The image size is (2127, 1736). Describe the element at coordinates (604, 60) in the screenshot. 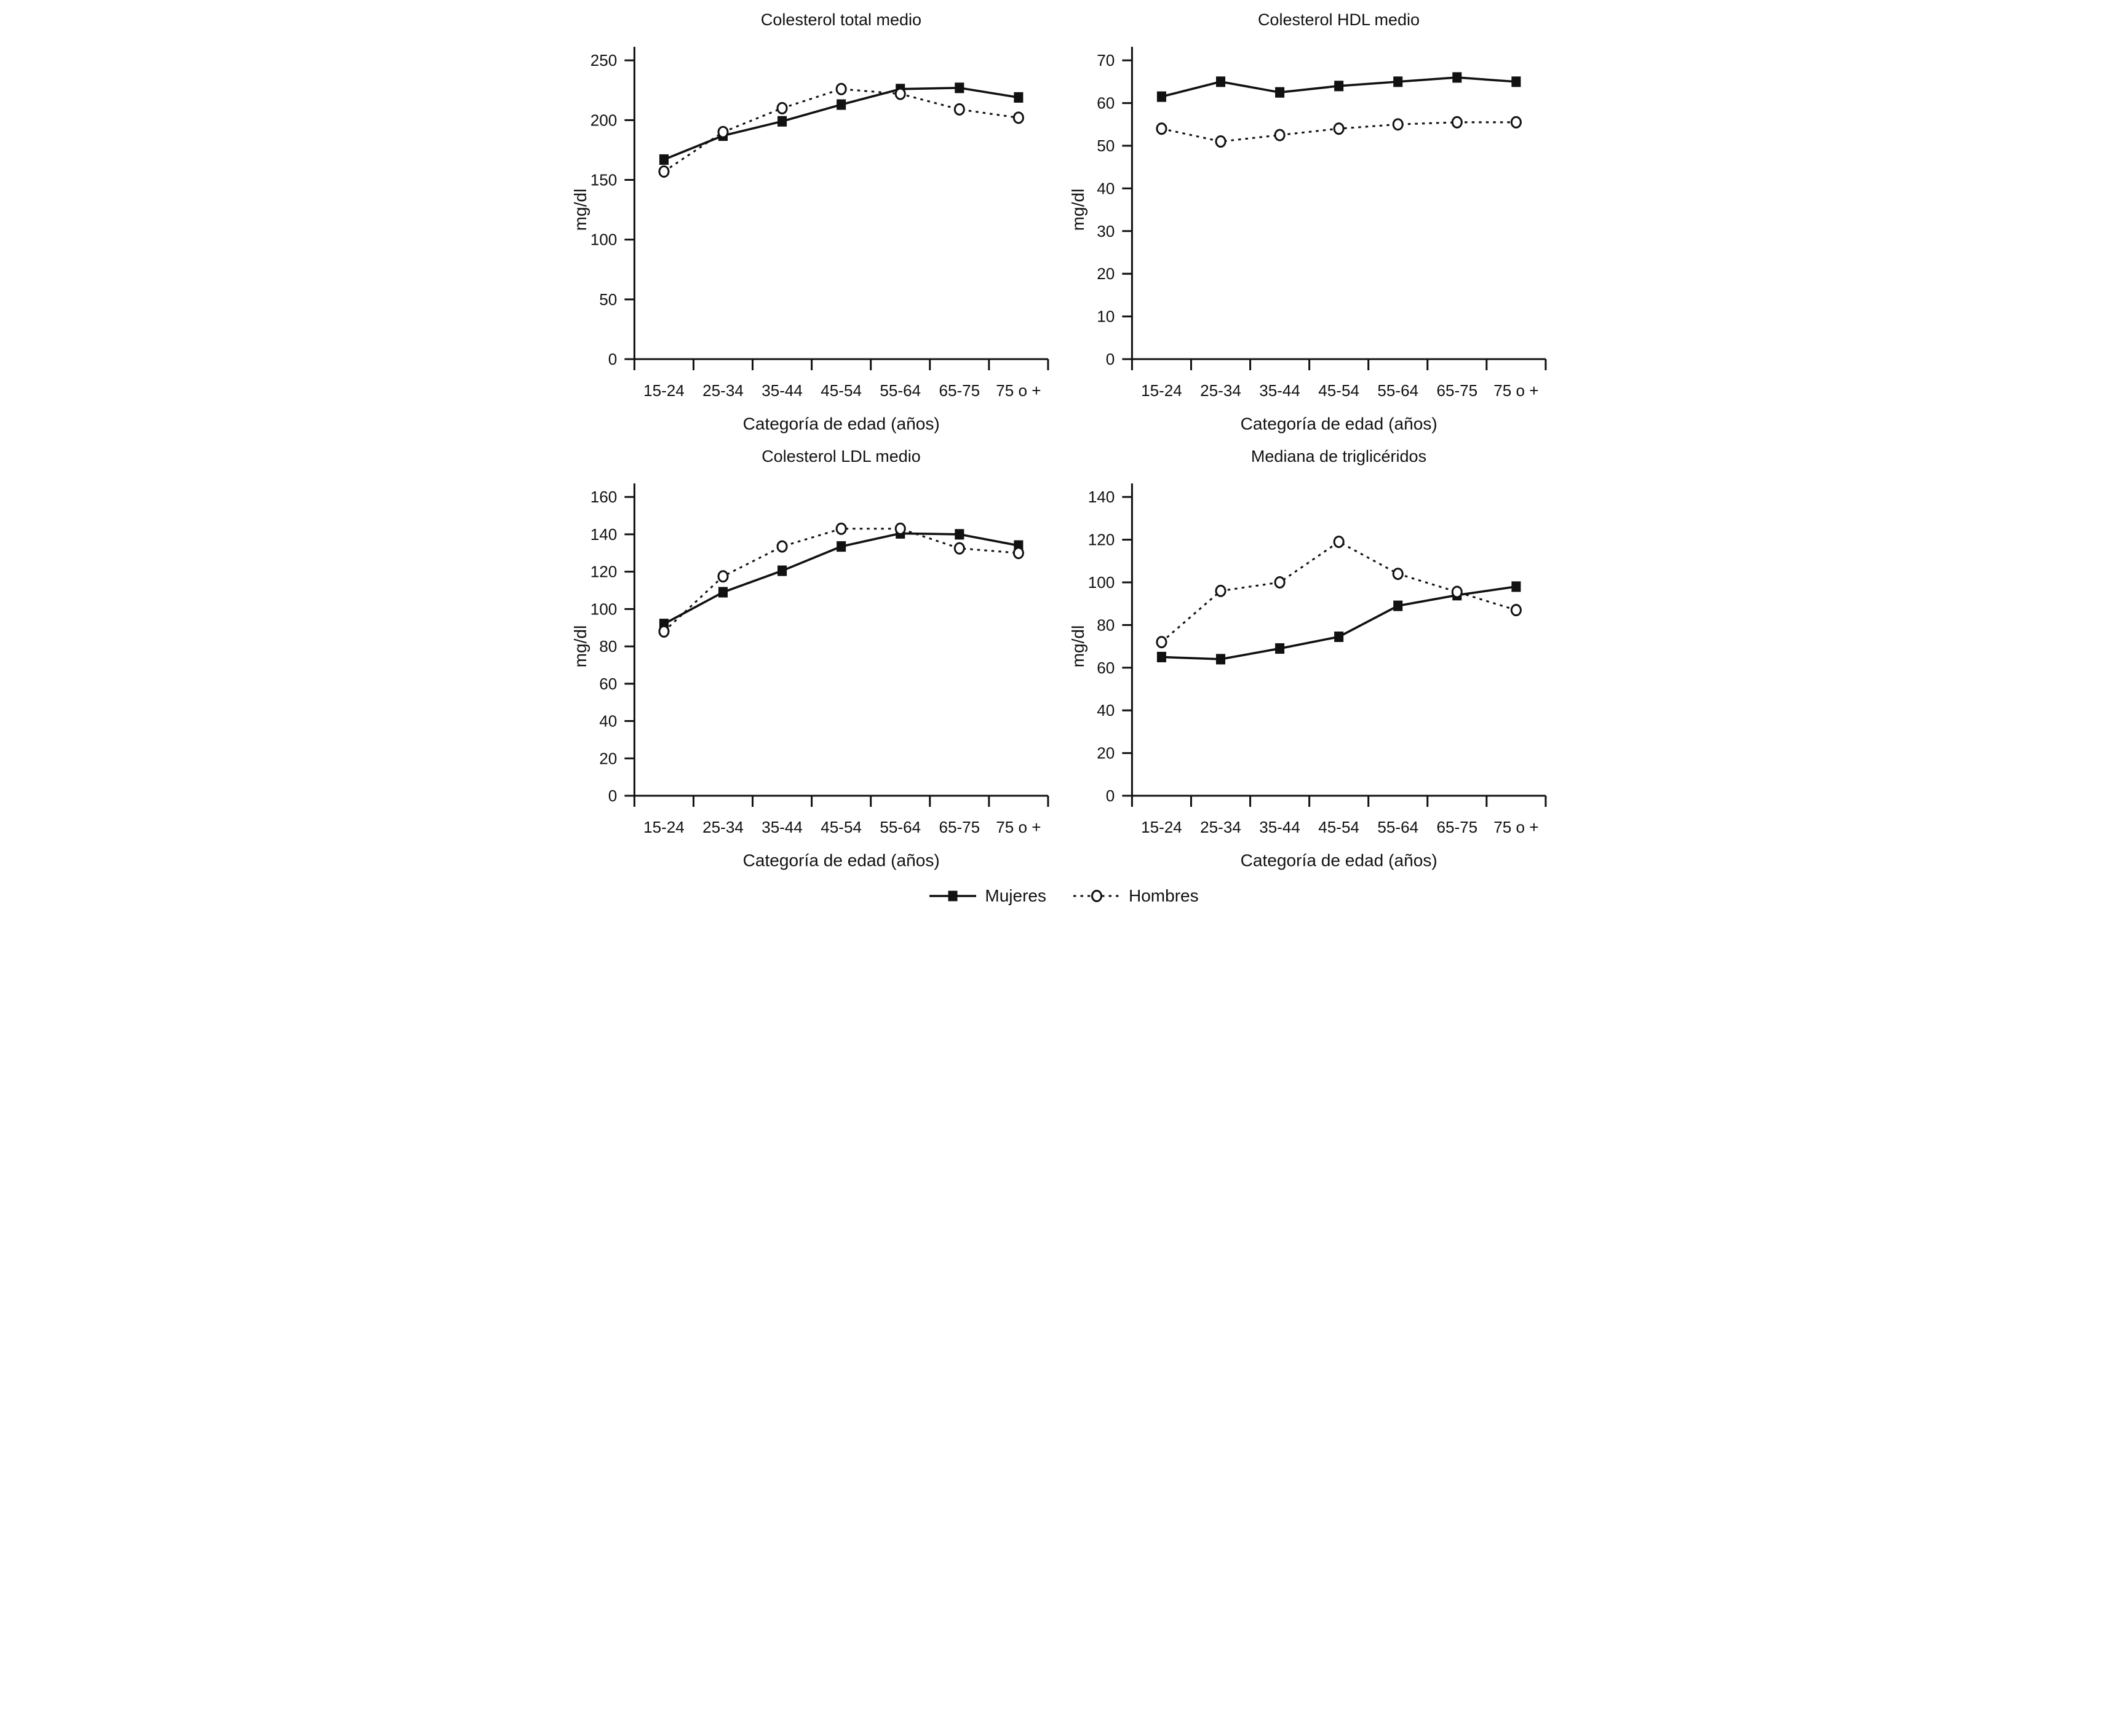

I see `y-tick-label: 250` at that location.